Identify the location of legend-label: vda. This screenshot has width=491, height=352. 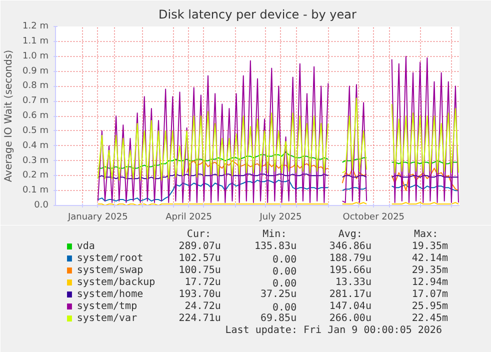
(85, 246).